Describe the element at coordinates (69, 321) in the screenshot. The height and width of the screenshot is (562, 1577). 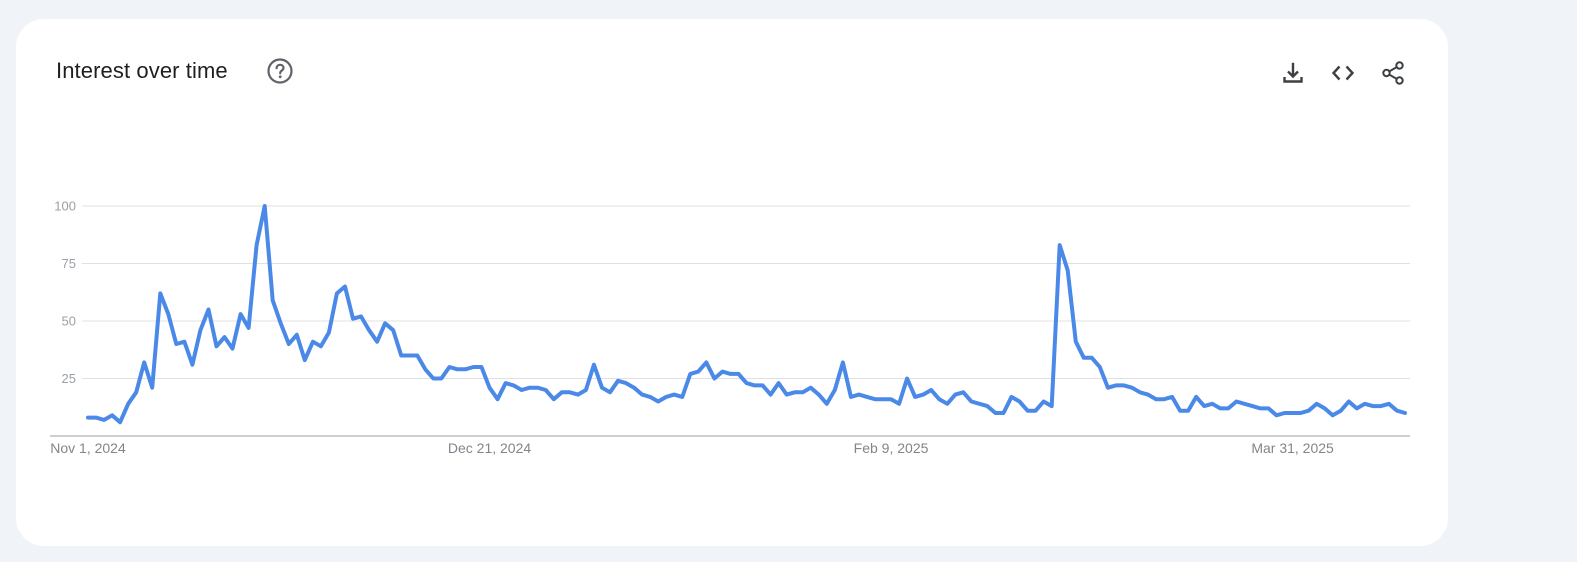
I see `y-tick-label: 50` at that location.